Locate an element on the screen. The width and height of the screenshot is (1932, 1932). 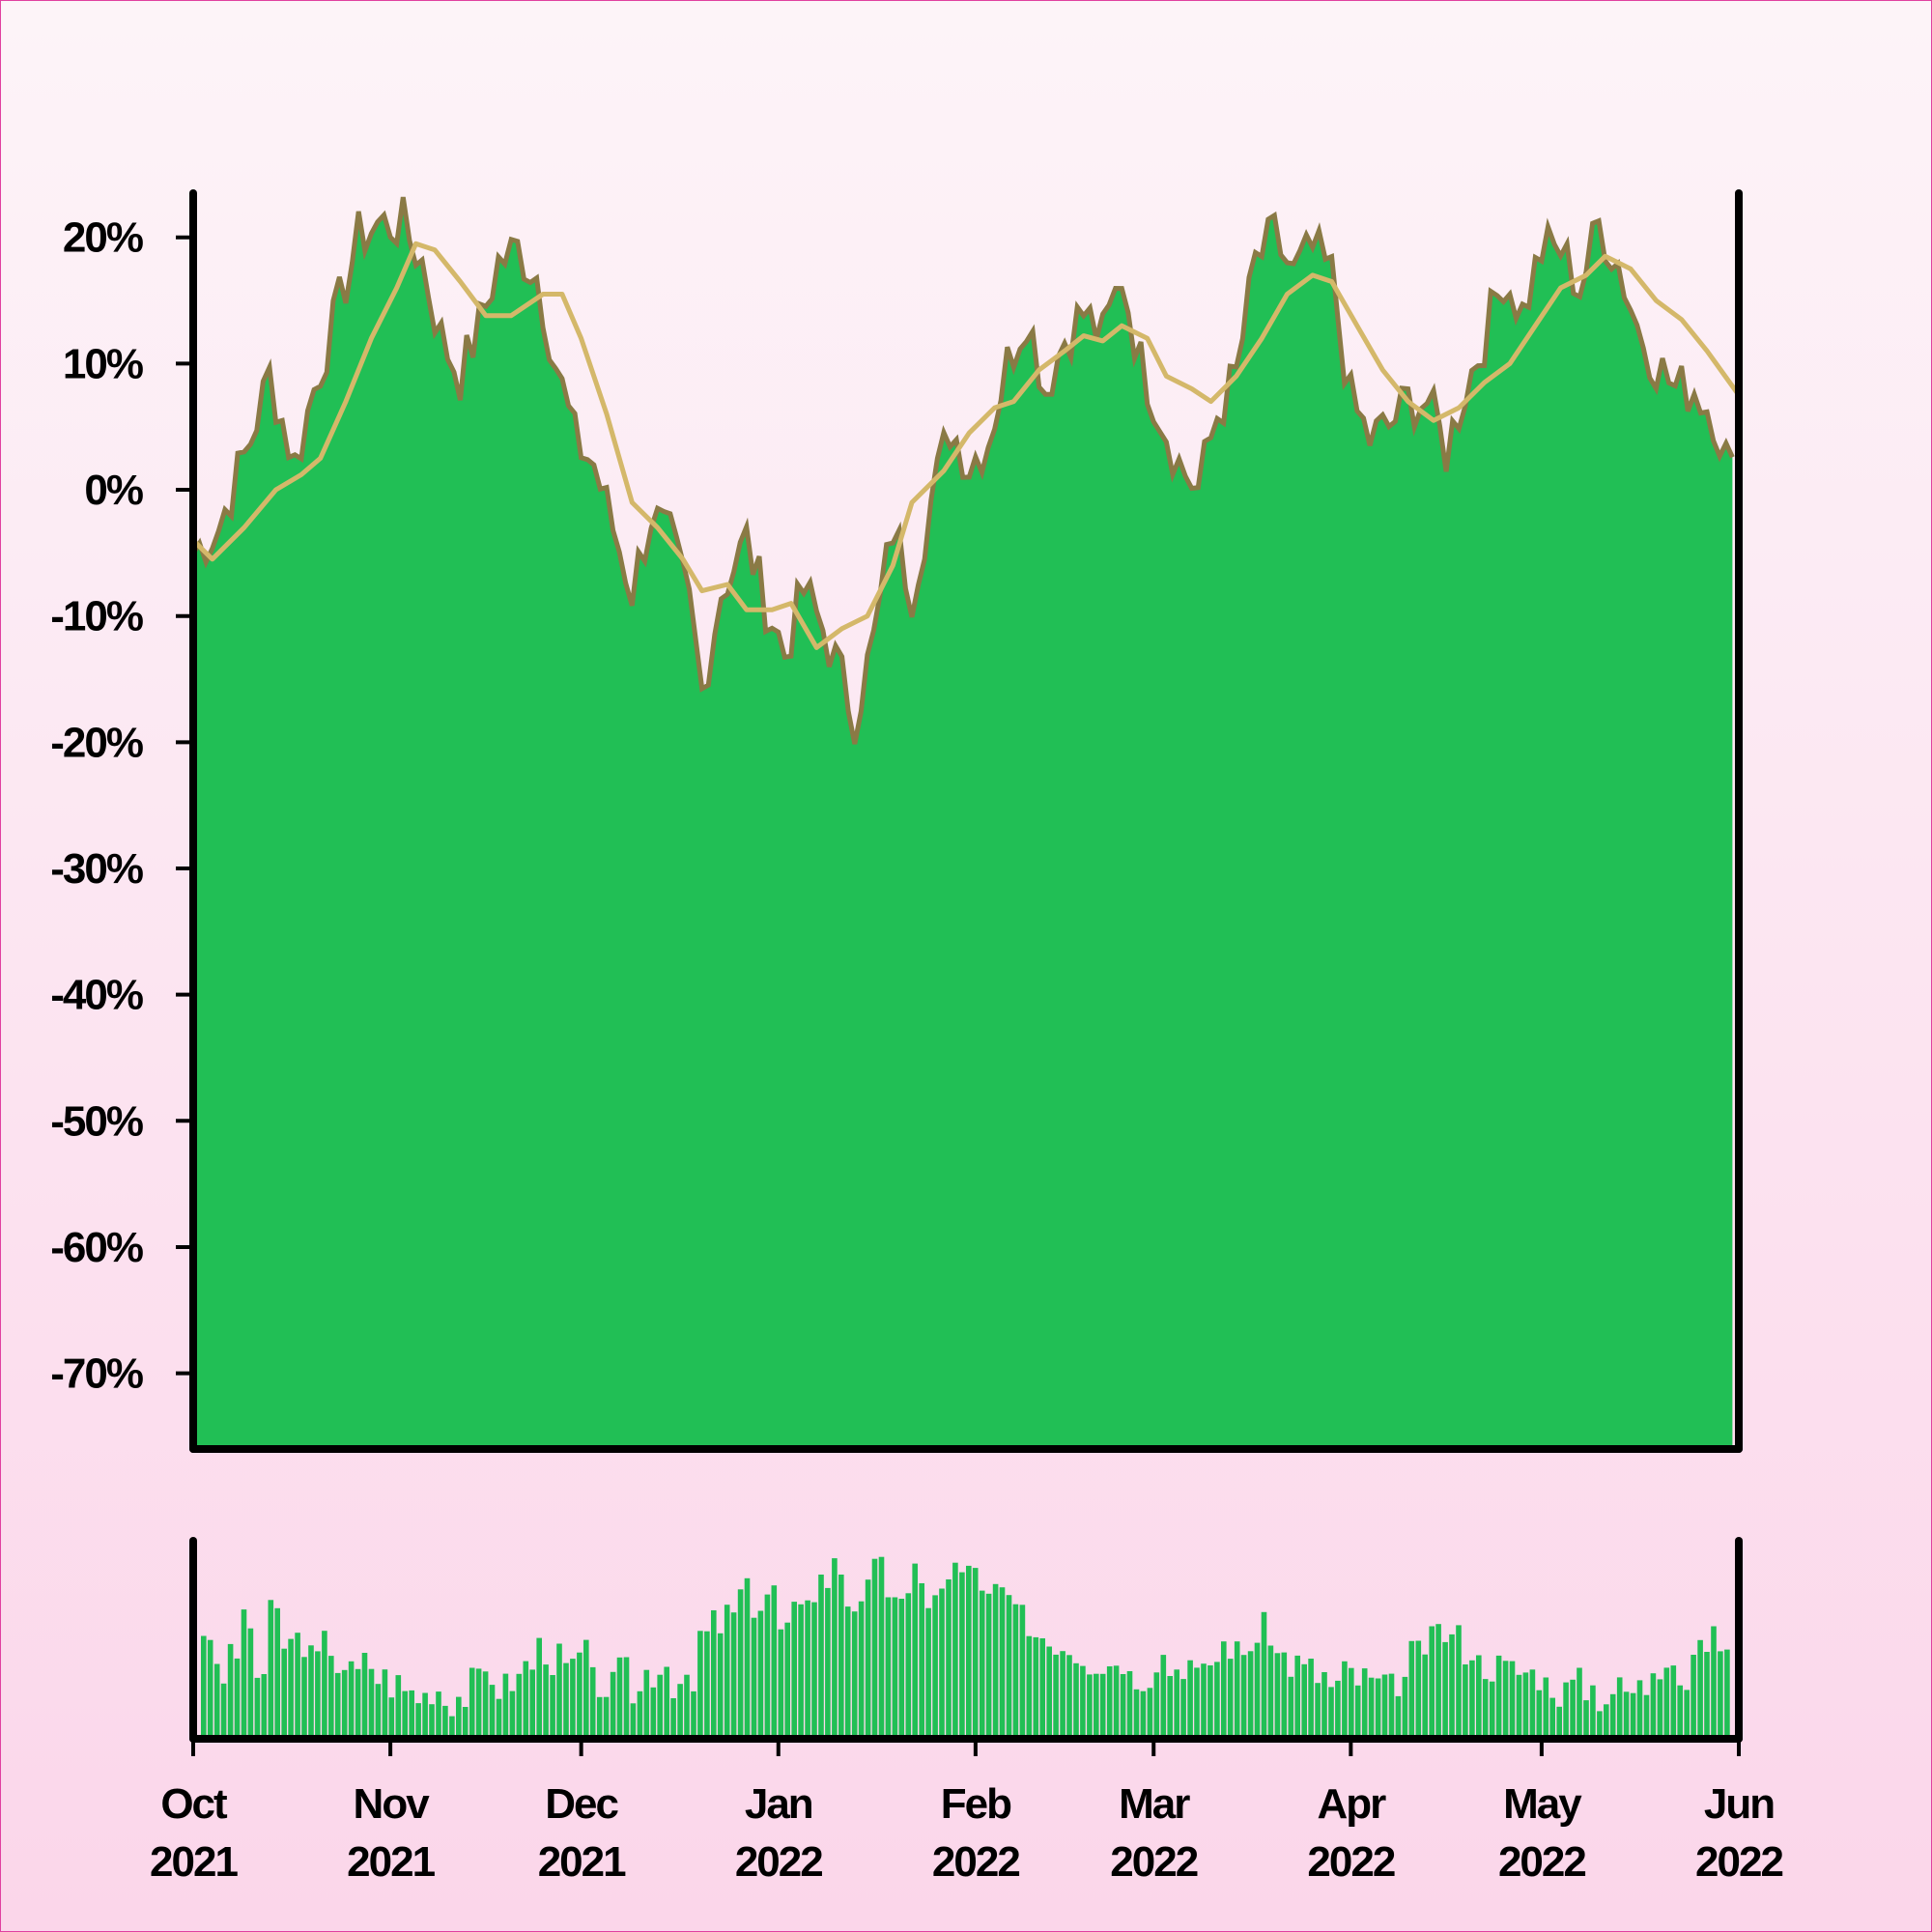
volume-panel is located at coordinates (966, 1640).